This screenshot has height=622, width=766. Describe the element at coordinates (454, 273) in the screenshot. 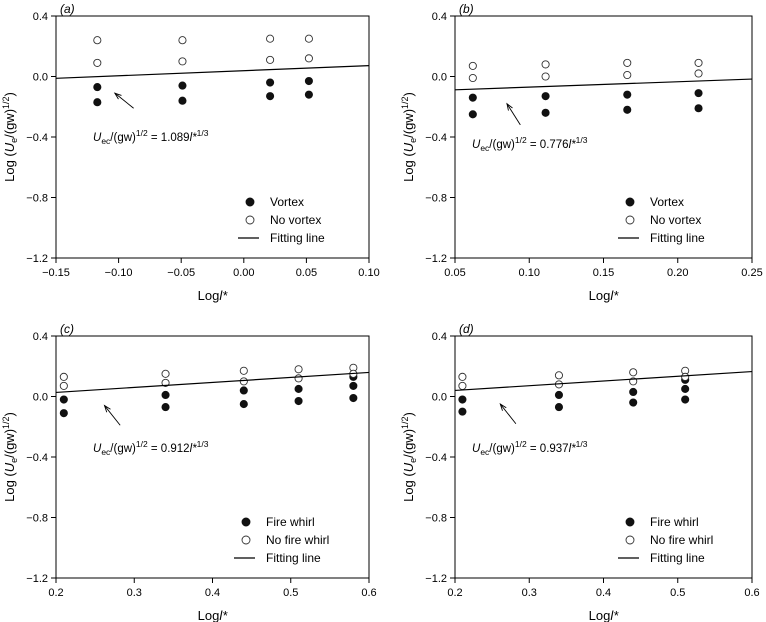

I see `x-tick-label: 0.05` at that location.